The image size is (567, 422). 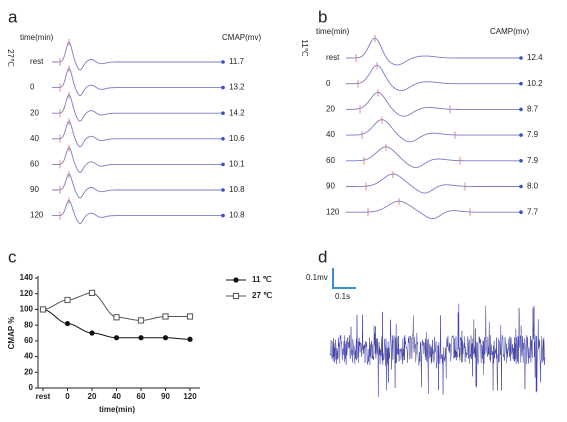 What do you see at coordinates (509, 31) in the screenshot?
I see `value-header: CAMP(mv)` at bounding box center [509, 31].